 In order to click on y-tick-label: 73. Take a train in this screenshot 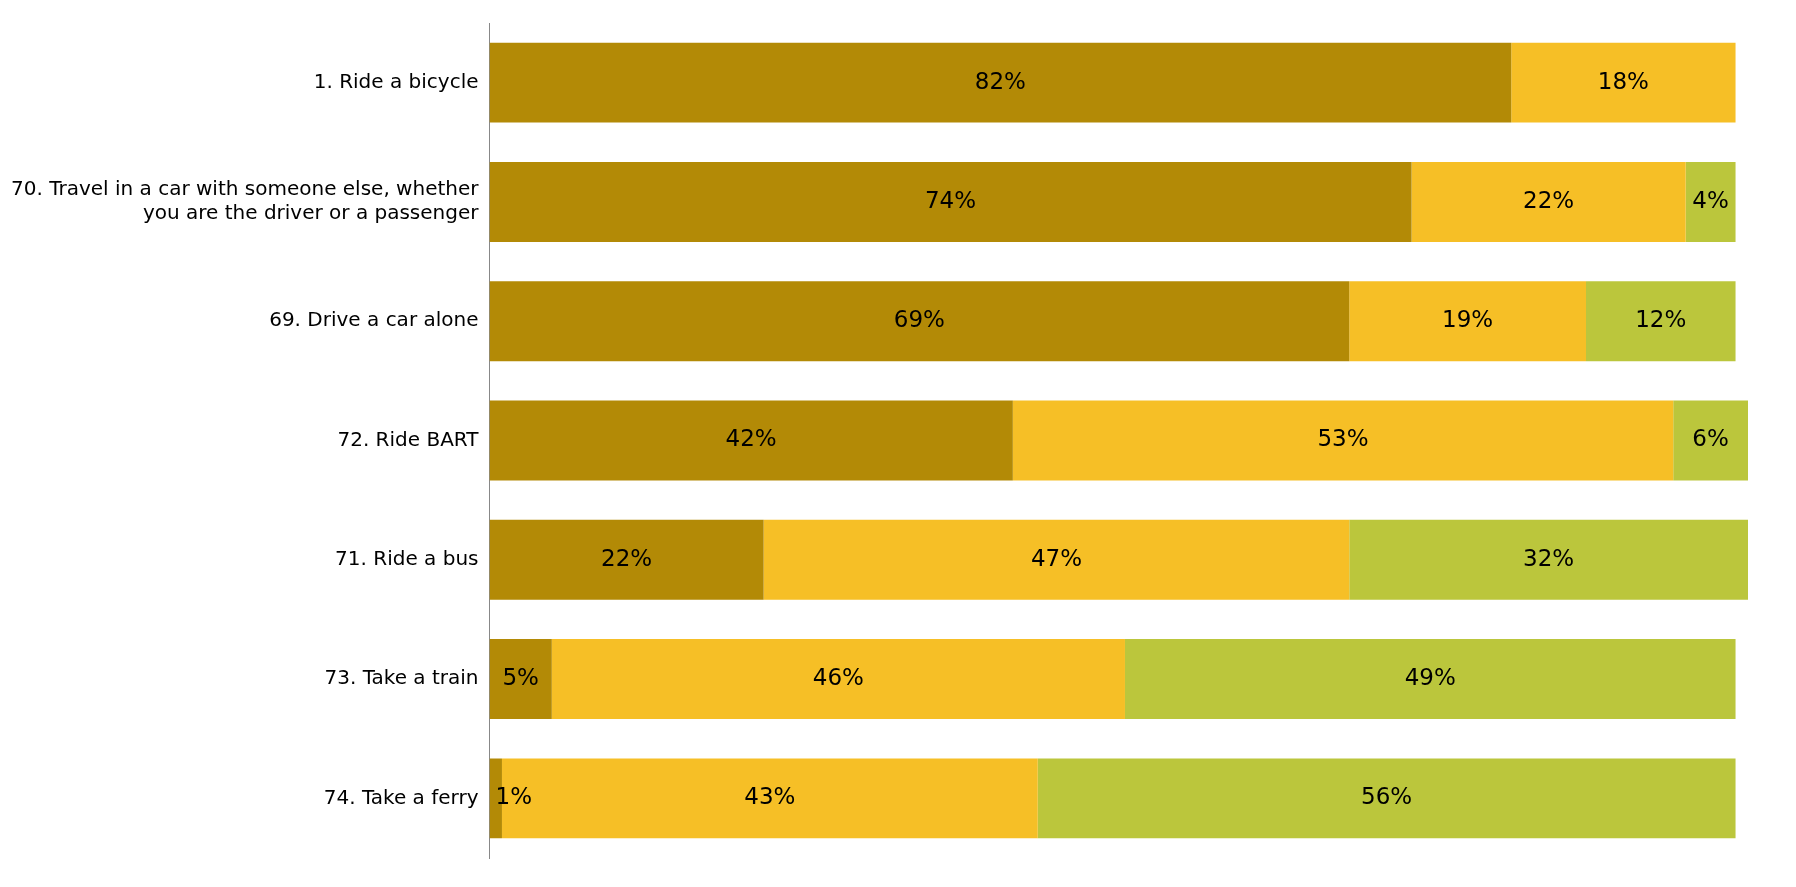, I will do `click(401, 677)`.